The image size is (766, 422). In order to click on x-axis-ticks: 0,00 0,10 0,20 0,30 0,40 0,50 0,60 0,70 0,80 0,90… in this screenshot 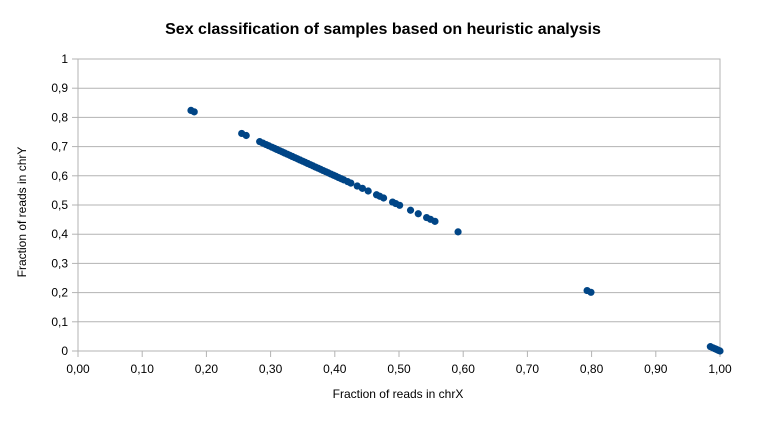, I will do `click(399, 369)`.